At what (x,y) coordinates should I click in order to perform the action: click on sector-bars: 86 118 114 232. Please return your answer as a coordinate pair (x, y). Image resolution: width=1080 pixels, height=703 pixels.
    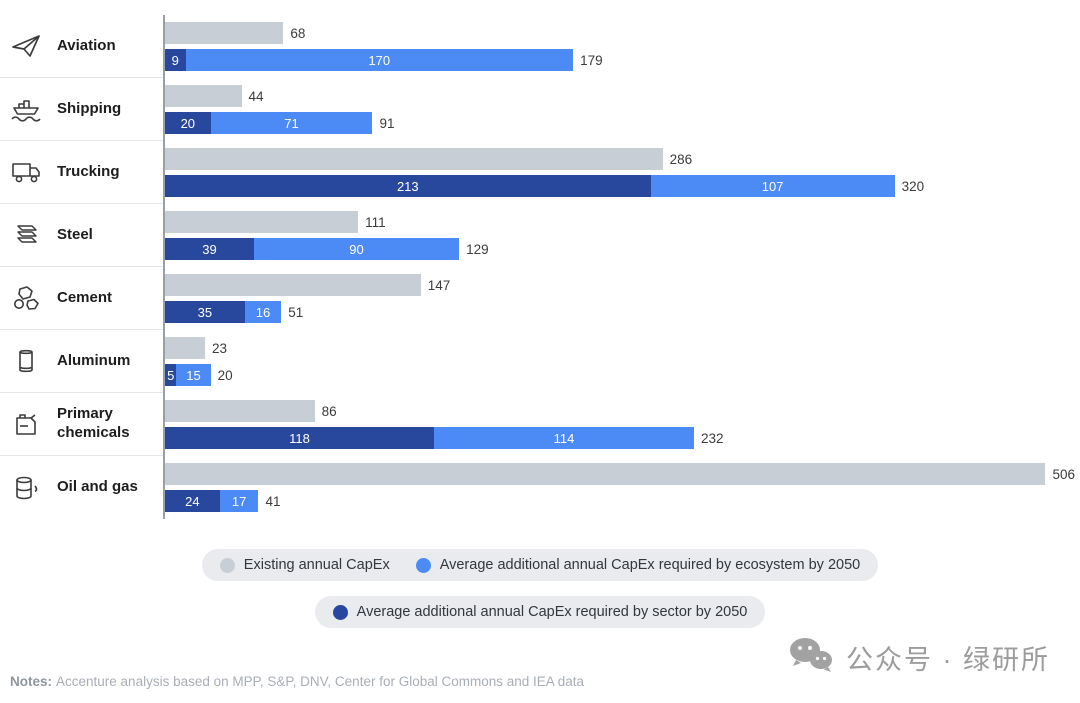
    Looking at the image, I should click on (621, 424).